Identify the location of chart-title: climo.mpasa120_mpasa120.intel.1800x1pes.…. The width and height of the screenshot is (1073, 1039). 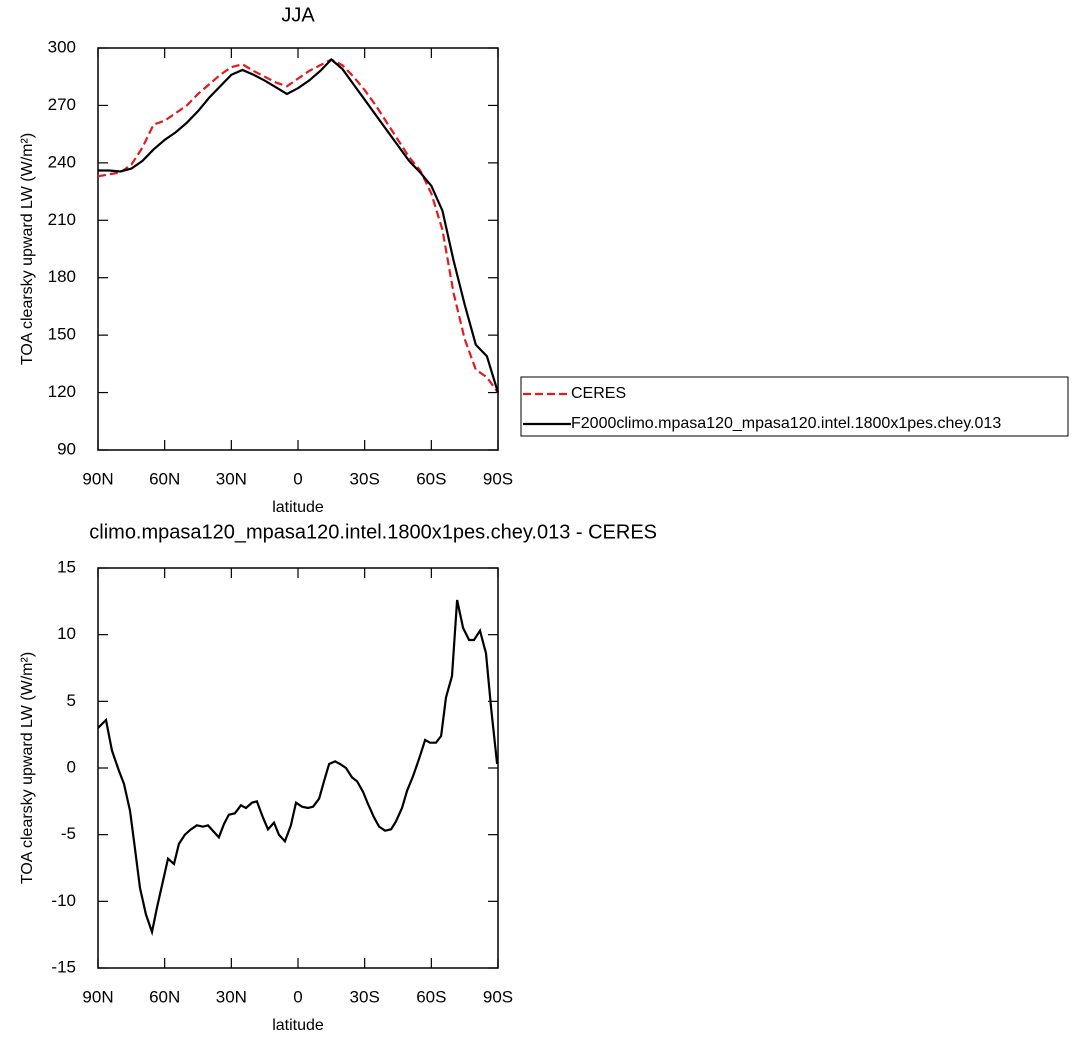
(373, 532).